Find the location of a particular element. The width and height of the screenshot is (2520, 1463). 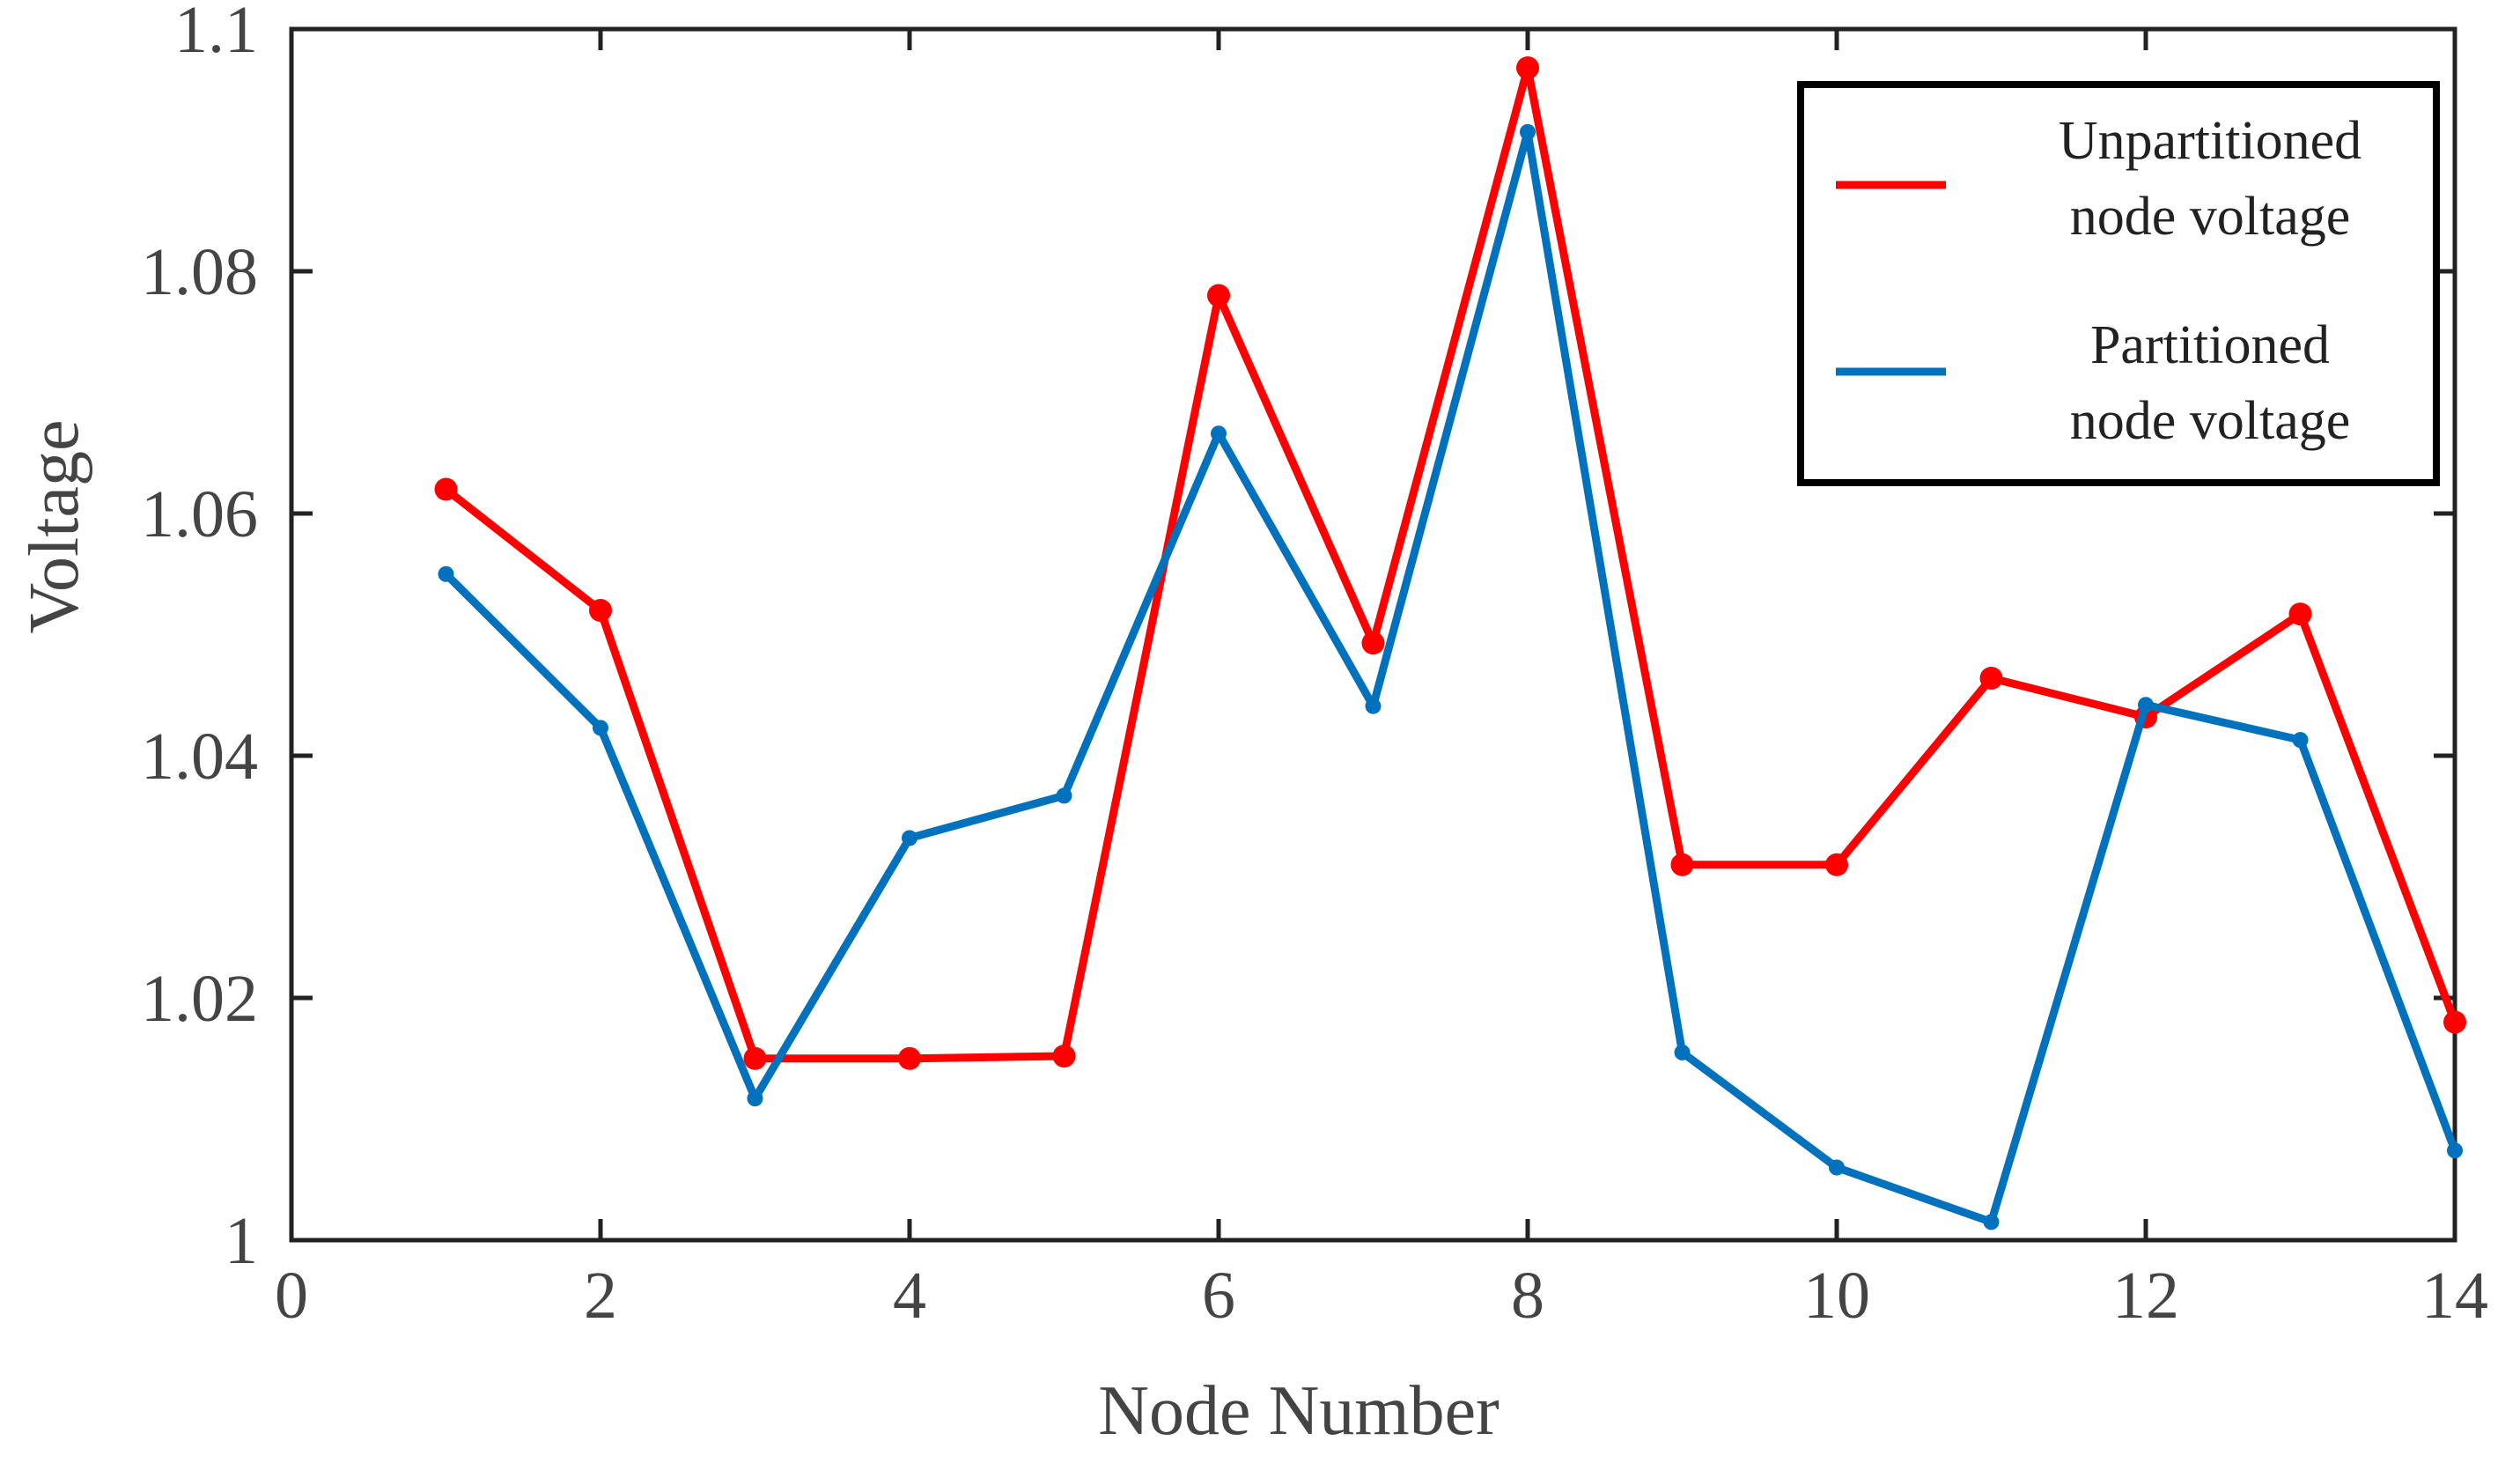

legend-label: Unpartitioned is located at coordinates (2210, 141).